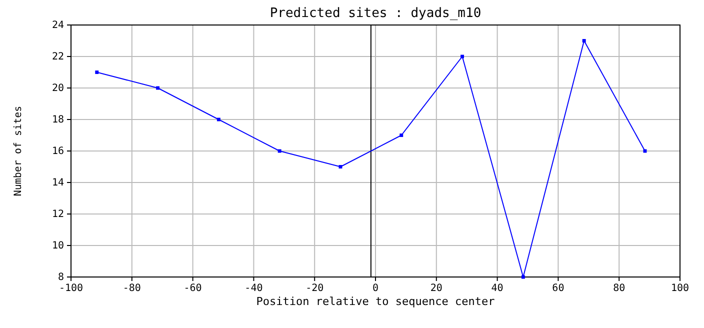 The height and width of the screenshot is (328, 704). I want to click on x-tick-label: 20, so click(436, 288).